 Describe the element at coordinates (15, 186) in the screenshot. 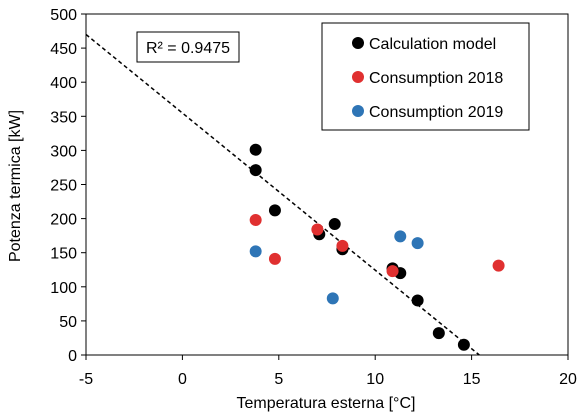

I see `y-axis-title: Potenza termica [kW]` at that location.